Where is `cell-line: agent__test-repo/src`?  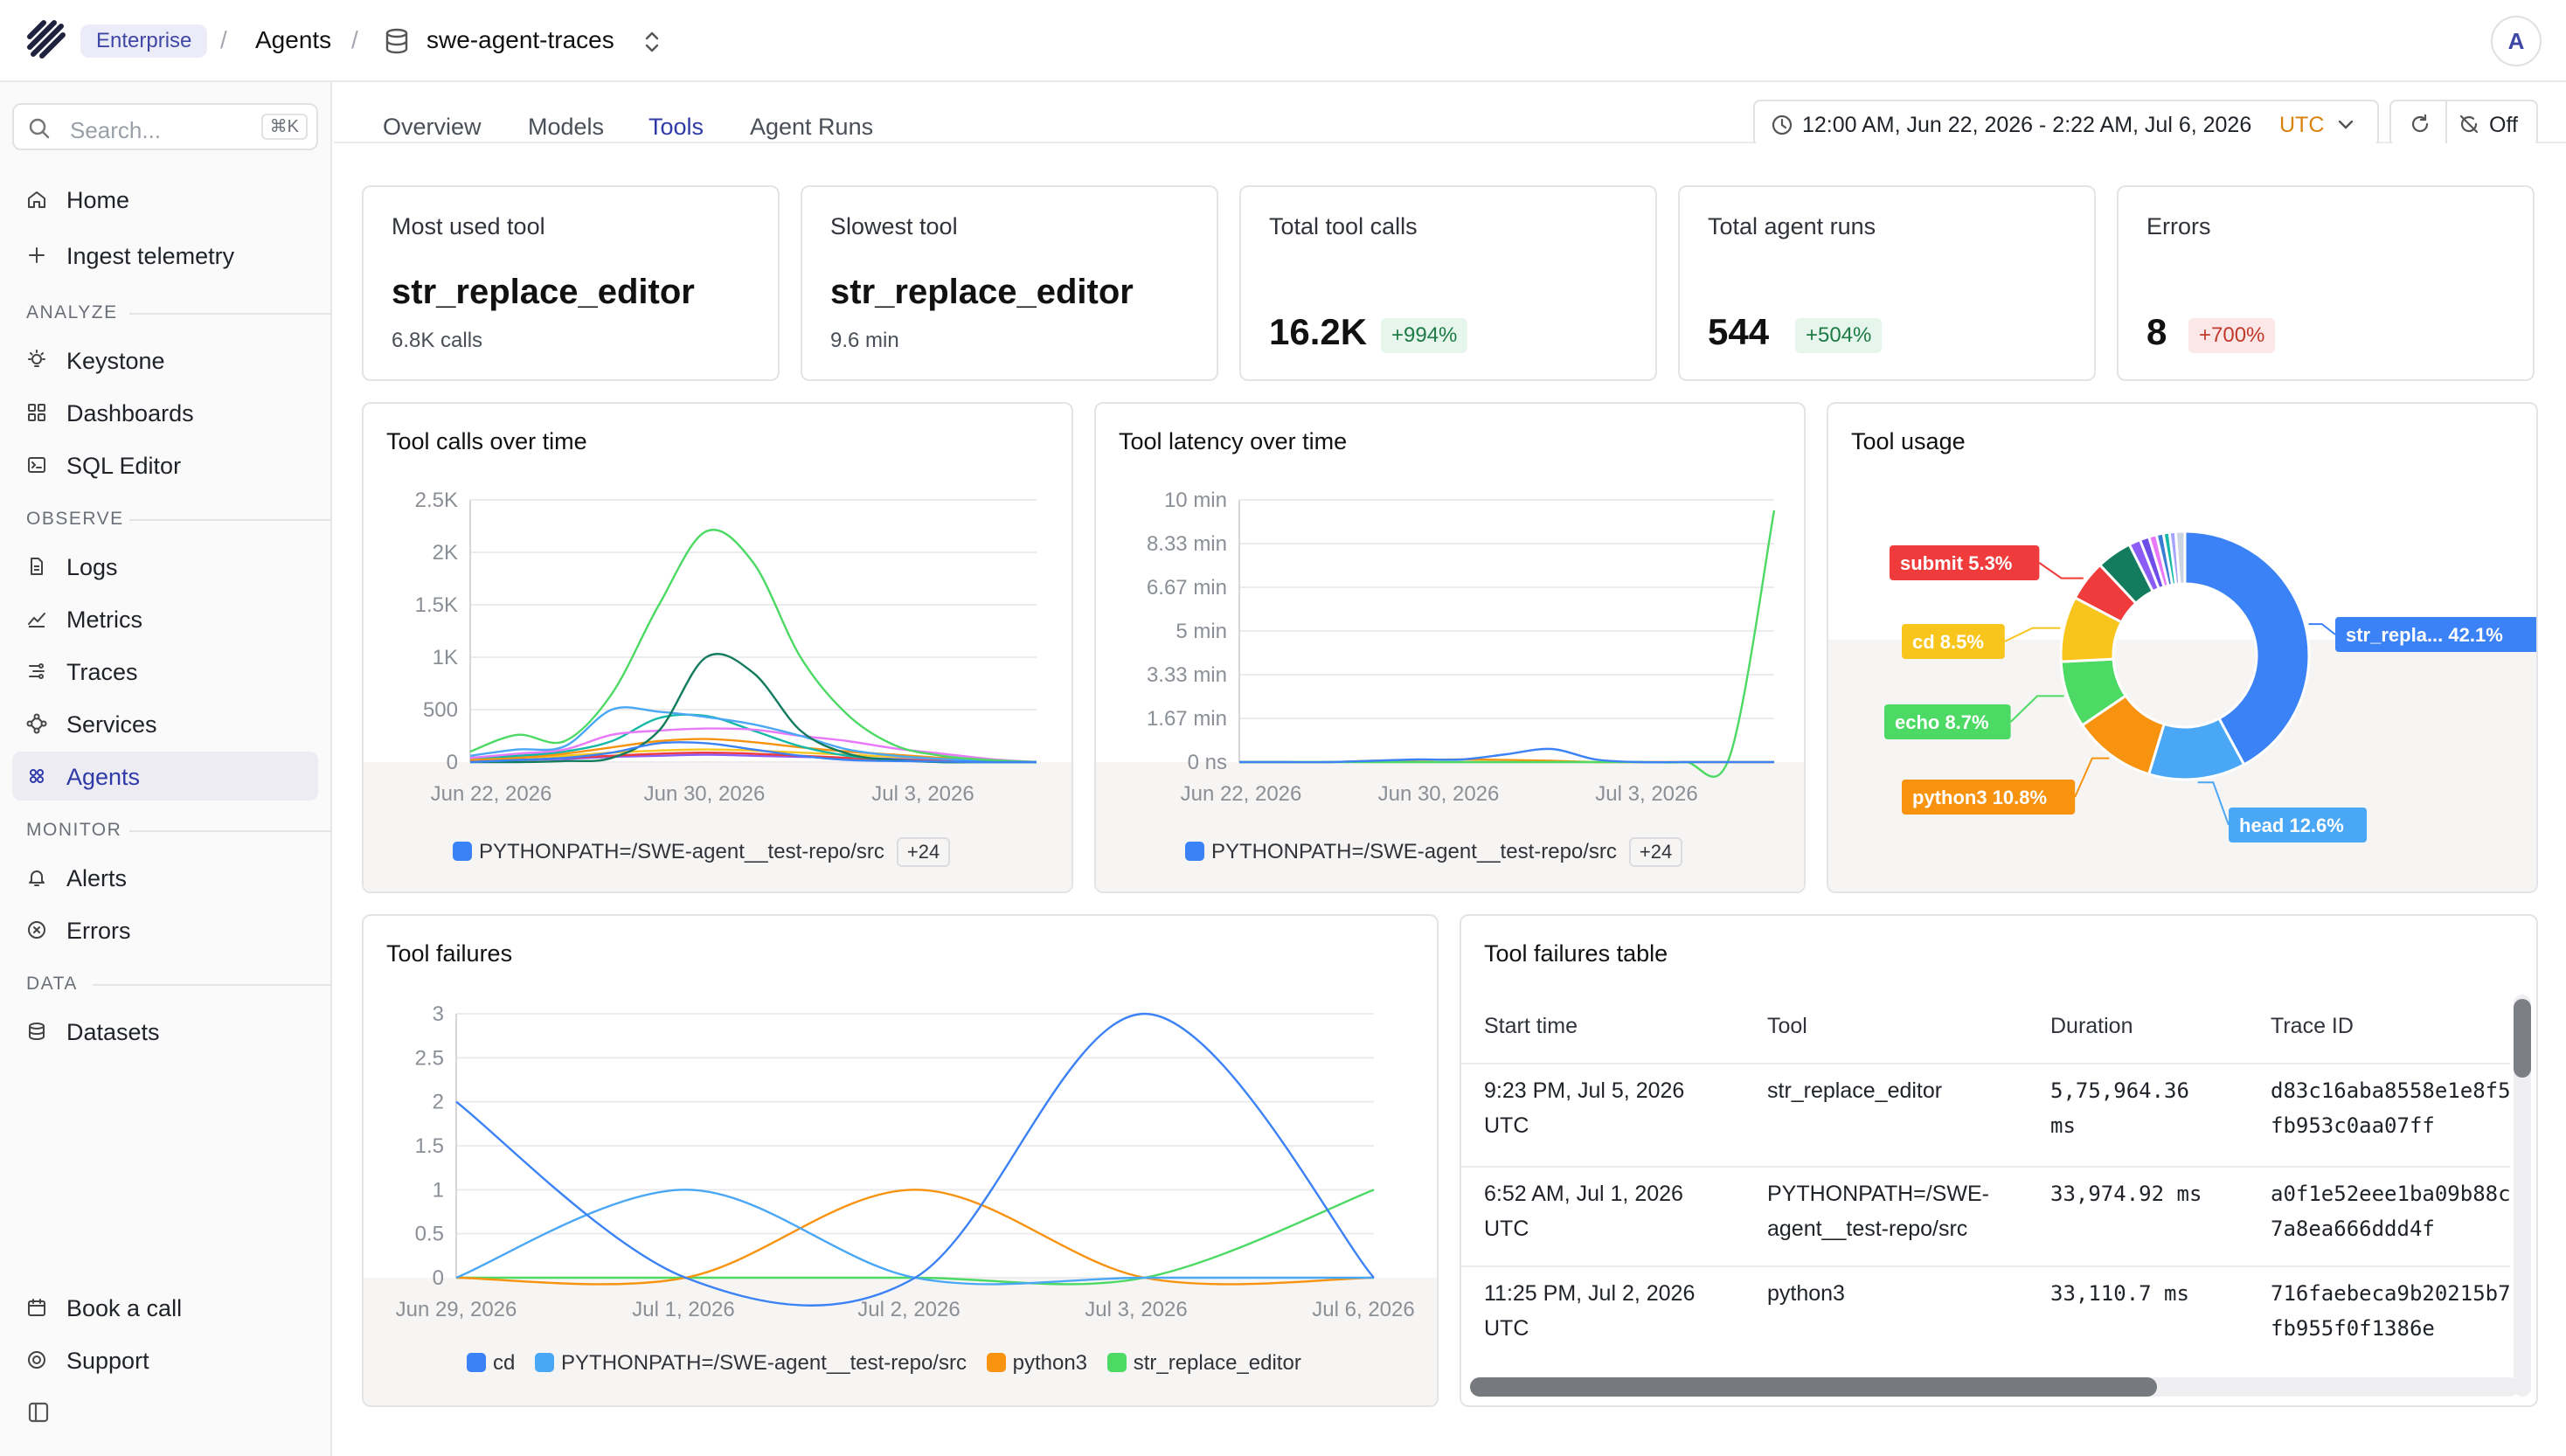
cell-line: agent__test-repo/src is located at coordinates (1868, 1229).